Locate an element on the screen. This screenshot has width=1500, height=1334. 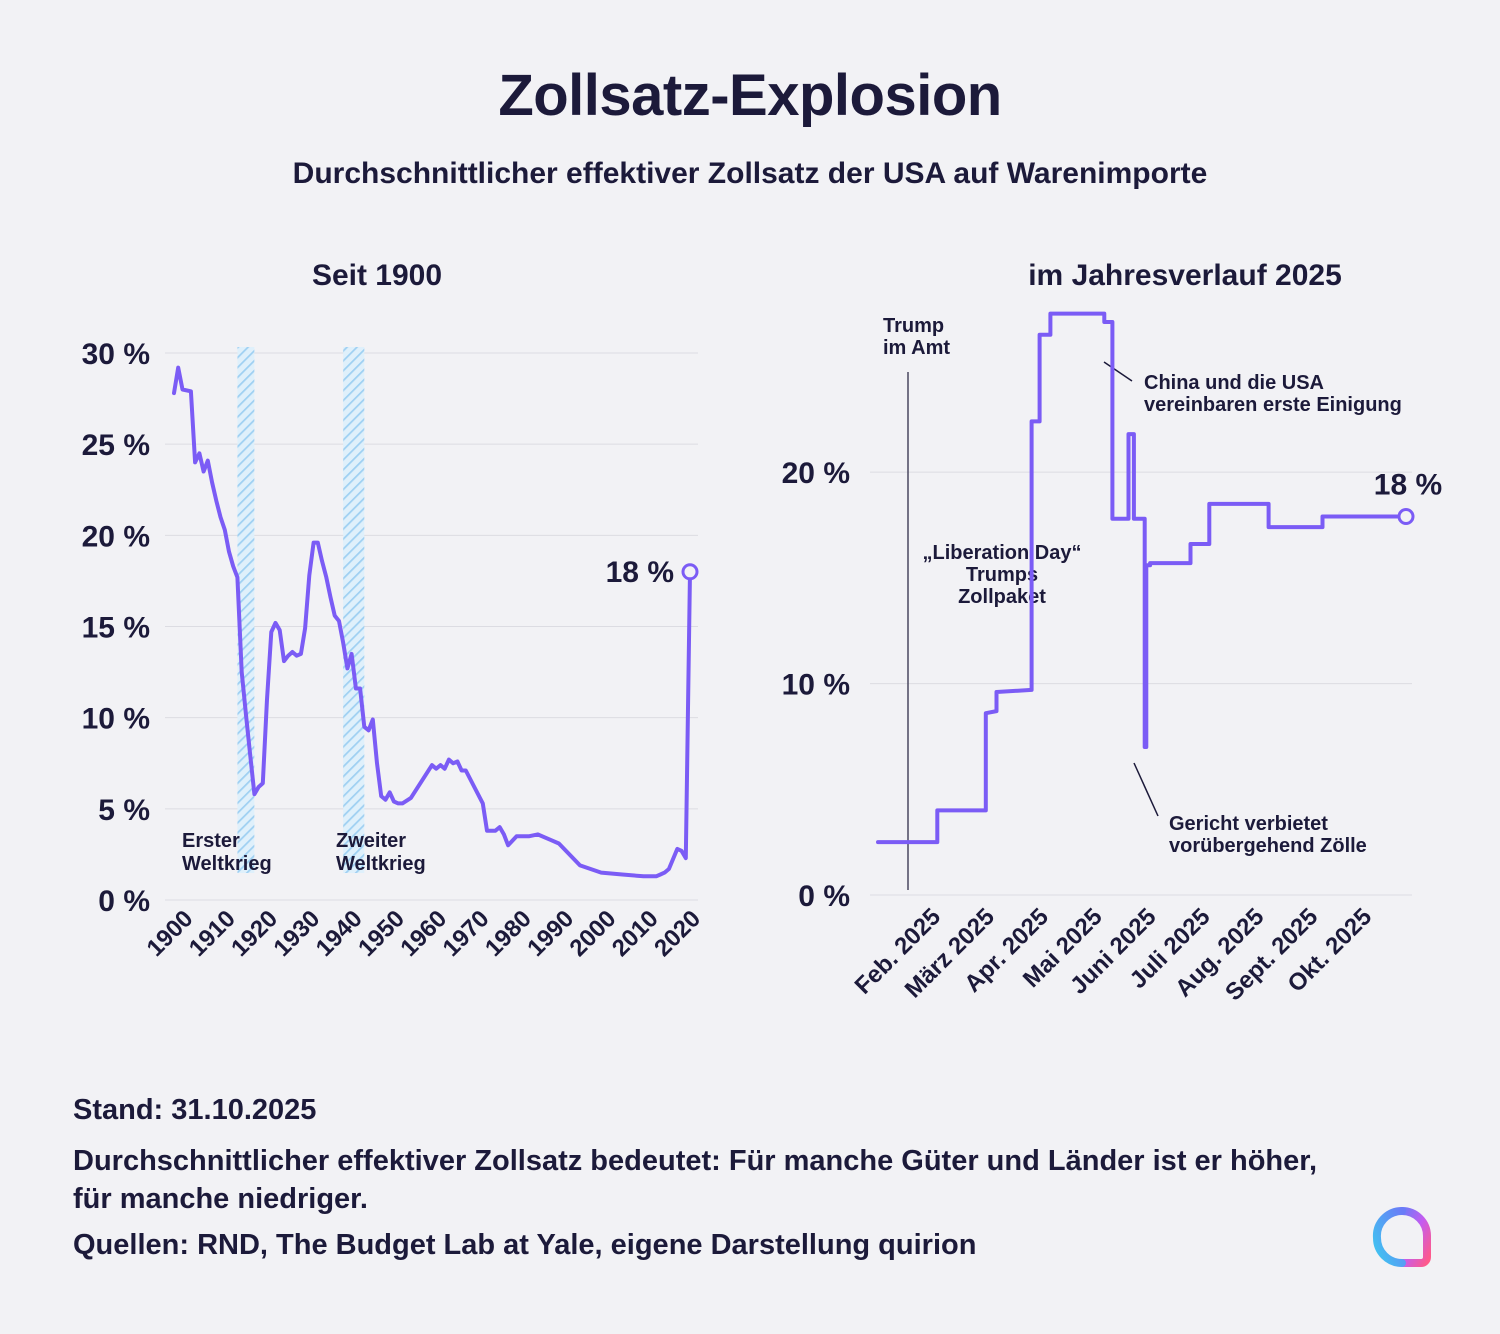
right-annotation-line: „Liberation Day“ is located at coordinates (1002, 553).